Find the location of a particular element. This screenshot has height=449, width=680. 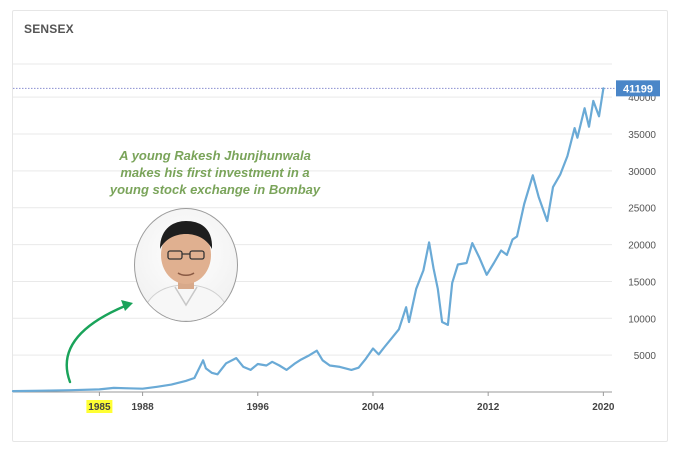

y-tick-label: 40000 is located at coordinates (642, 98).